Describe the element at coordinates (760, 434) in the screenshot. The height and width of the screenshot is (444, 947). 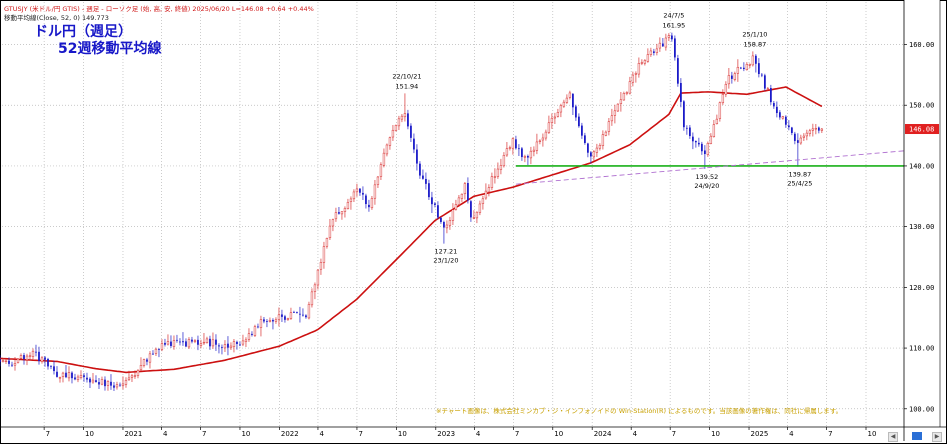
I see `x-tick-label: 2025` at that location.